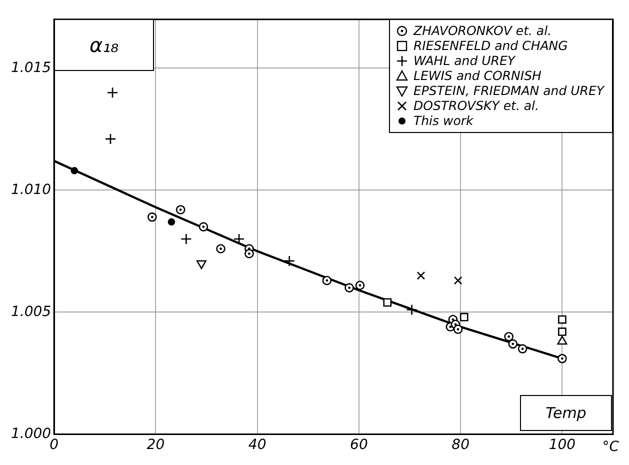 The height and width of the screenshot is (465, 629). What do you see at coordinates (483, 30) in the screenshot?
I see `legend-label: ZHAVORONKOV et. al.` at bounding box center [483, 30].